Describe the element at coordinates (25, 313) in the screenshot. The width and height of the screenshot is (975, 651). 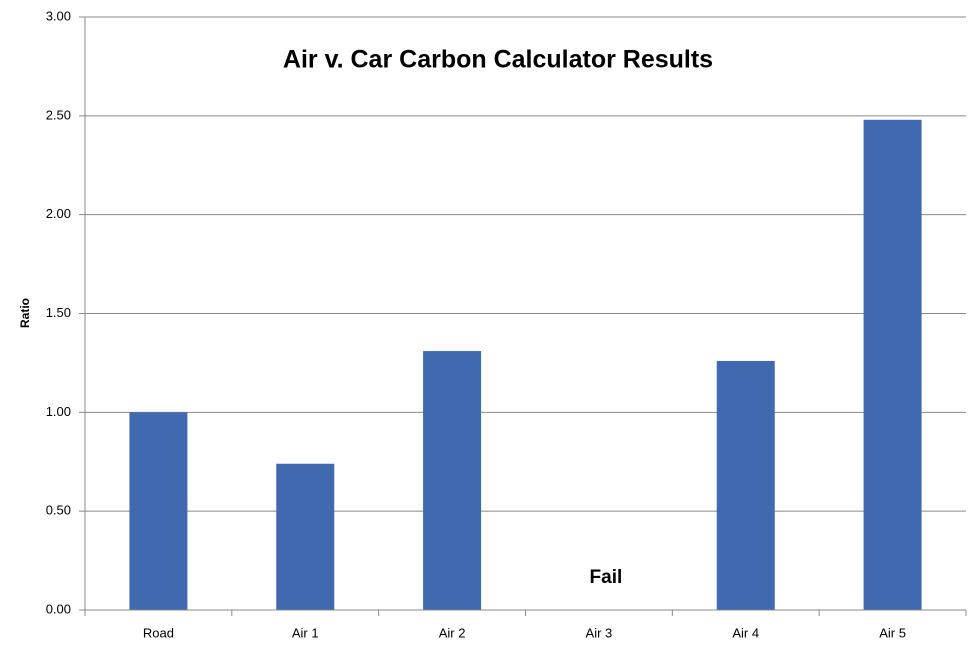
I see `y-axis-label: Ratio` at that location.